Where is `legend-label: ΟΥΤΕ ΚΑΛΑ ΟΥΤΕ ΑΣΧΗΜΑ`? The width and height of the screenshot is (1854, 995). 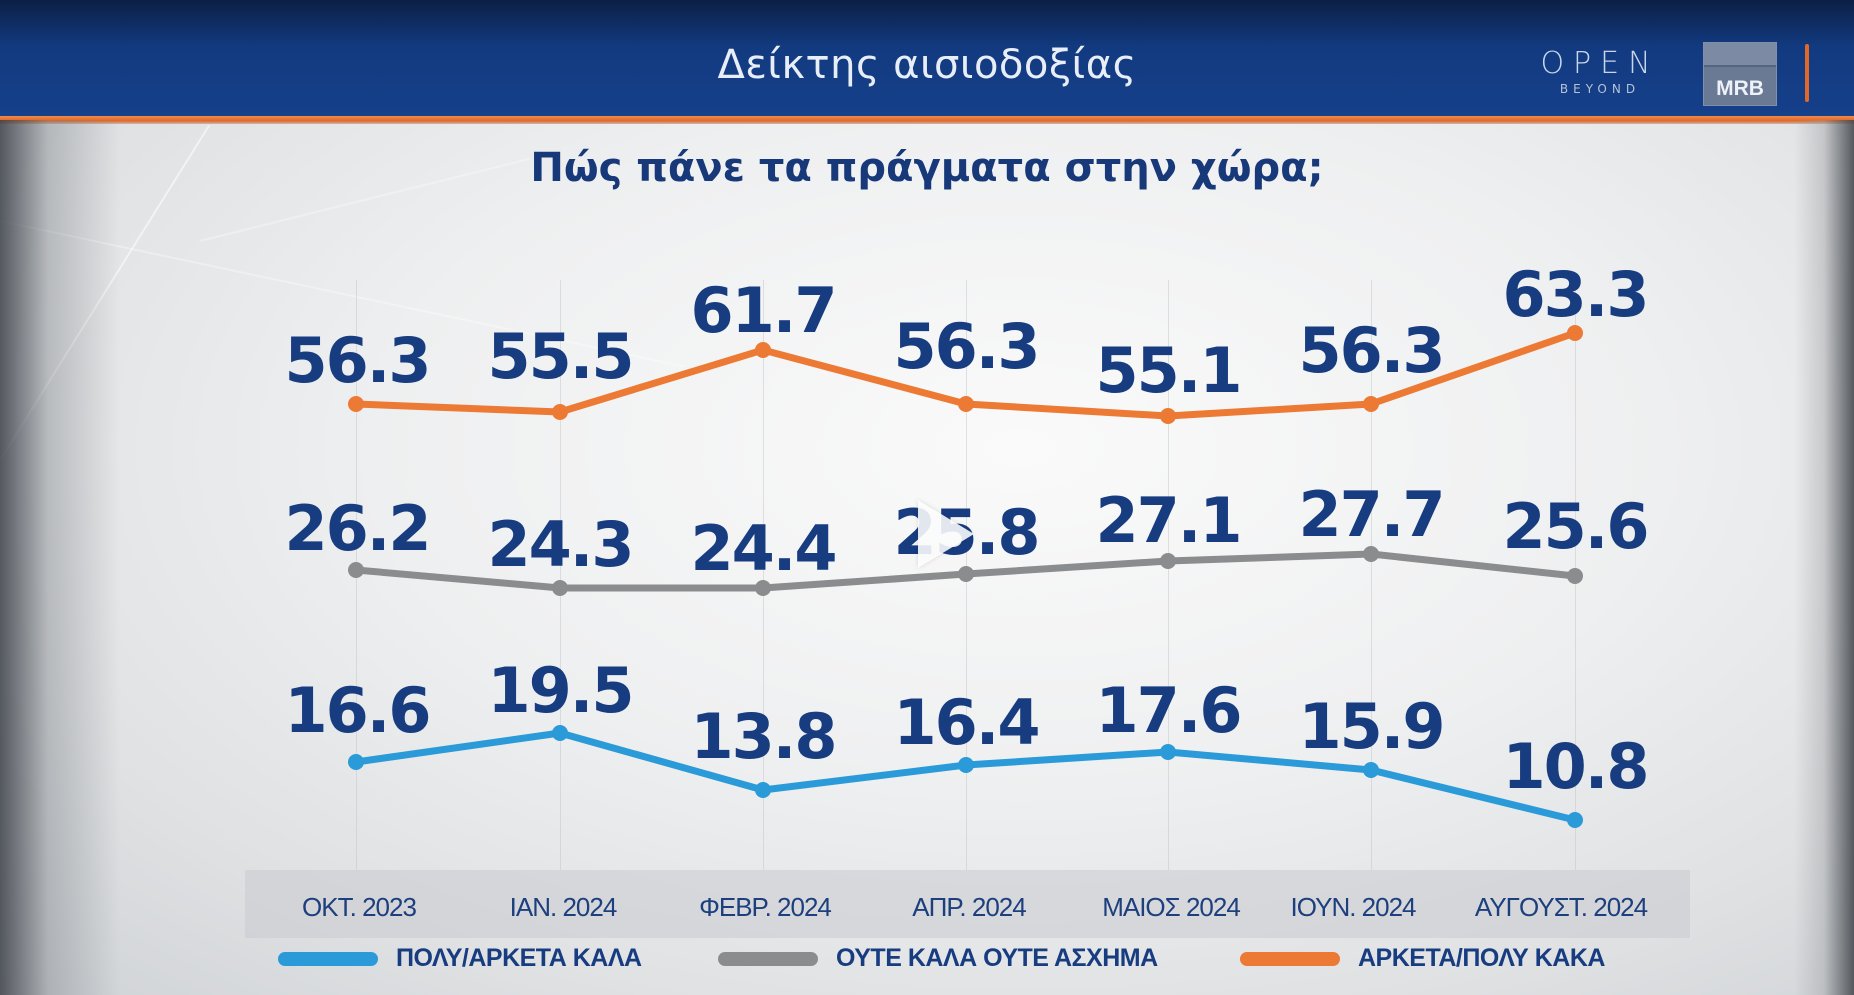
legend-label: ΟΥΤΕ ΚΑΛΑ ΟΥΤΕ ΑΣΧΗΜΑ is located at coordinates (997, 958).